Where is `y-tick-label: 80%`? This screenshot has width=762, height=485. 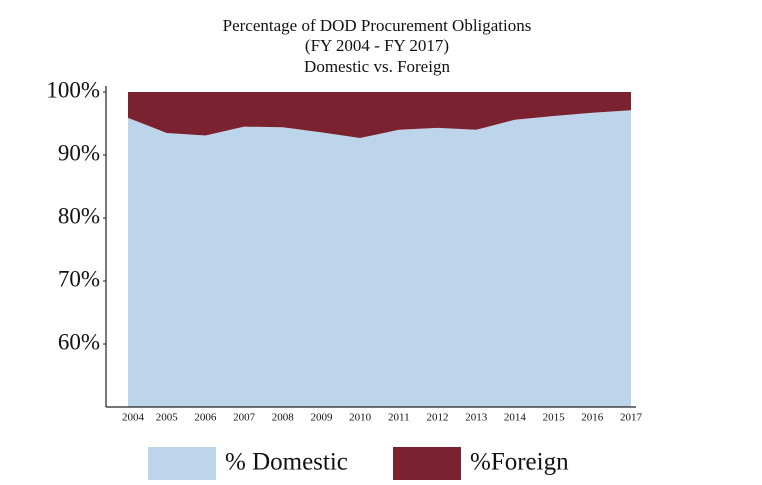 y-tick-label: 80% is located at coordinates (79, 215).